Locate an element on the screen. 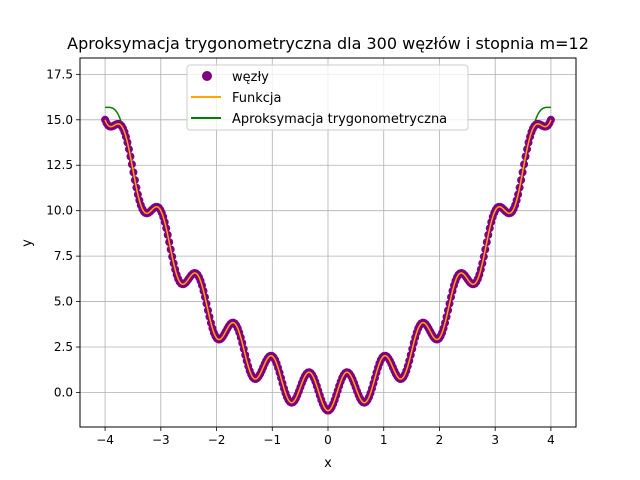 Image resolution: width=640 pixels, height=480 pixels. y-tick-label: 17.5 is located at coordinates (59, 74).